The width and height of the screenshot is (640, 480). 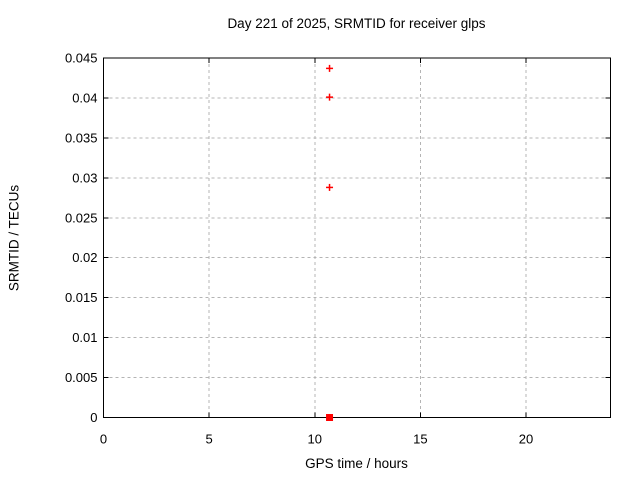 What do you see at coordinates (84, 177) in the screenshot?
I see `y-tick-label: 0.03` at bounding box center [84, 177].